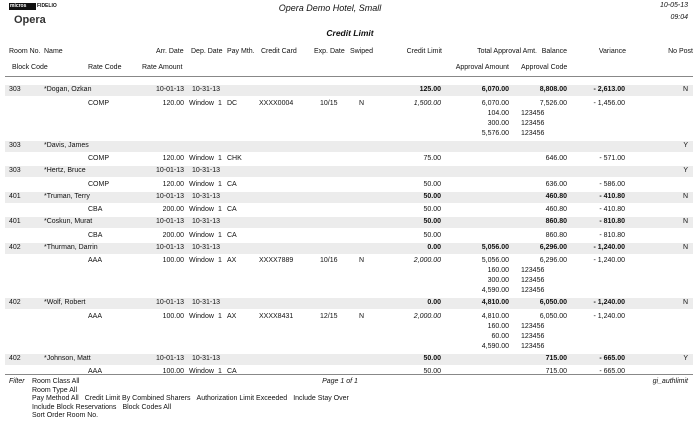 This screenshot has width=697, height=421. I want to click on balance: 6,296.00, so click(553, 260).